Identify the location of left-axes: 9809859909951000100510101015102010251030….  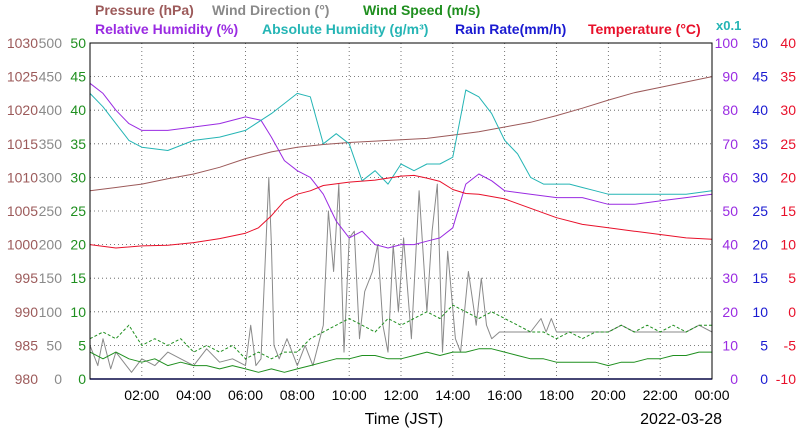
(46, 211).